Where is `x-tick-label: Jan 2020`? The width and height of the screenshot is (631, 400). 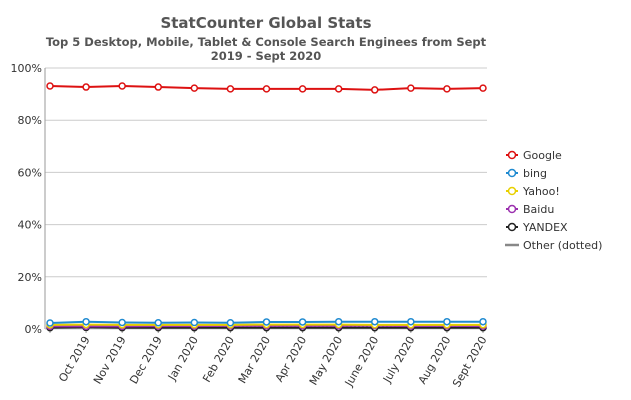 x-tick-label: Jan 2020 is located at coordinates (183, 358).